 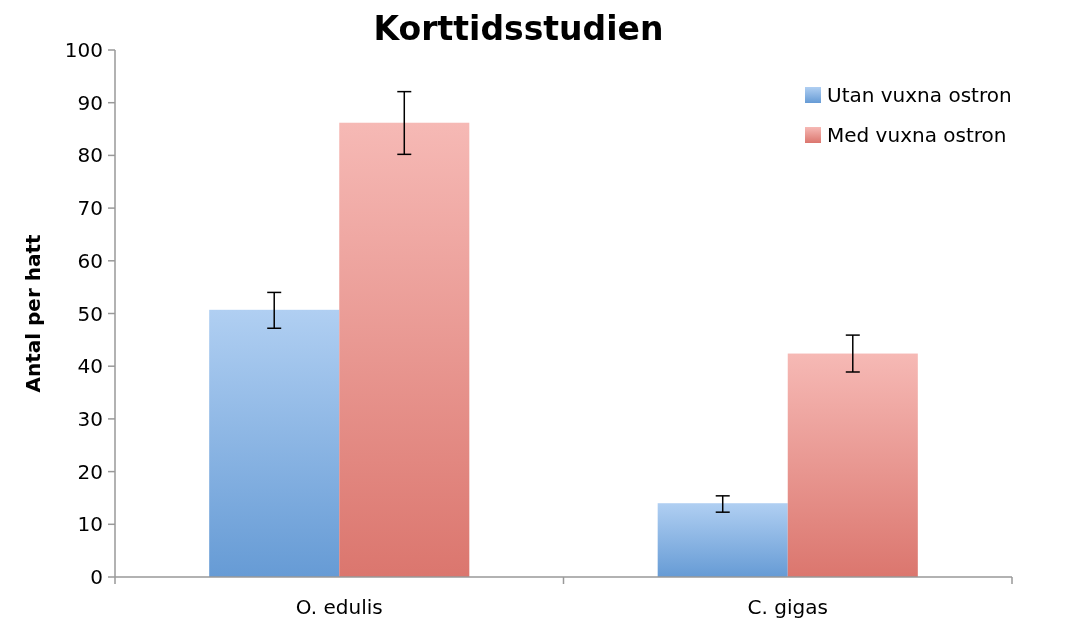 What do you see at coordinates (90, 260) in the screenshot?
I see `y-tick-label: 60` at bounding box center [90, 260].